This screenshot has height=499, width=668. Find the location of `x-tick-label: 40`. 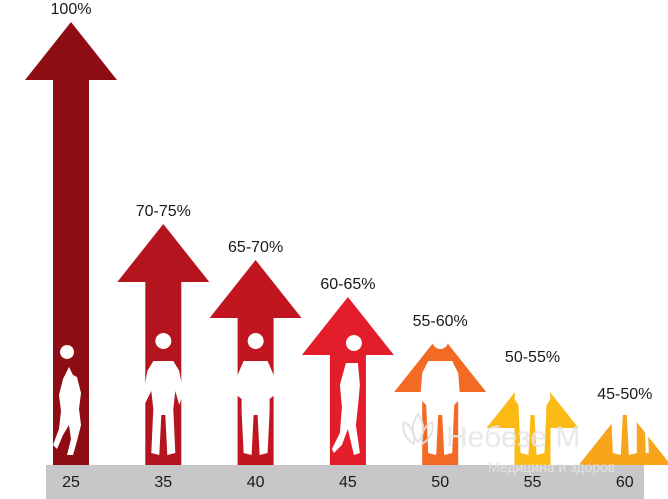

x-tick-label: 40 is located at coordinates (256, 482).